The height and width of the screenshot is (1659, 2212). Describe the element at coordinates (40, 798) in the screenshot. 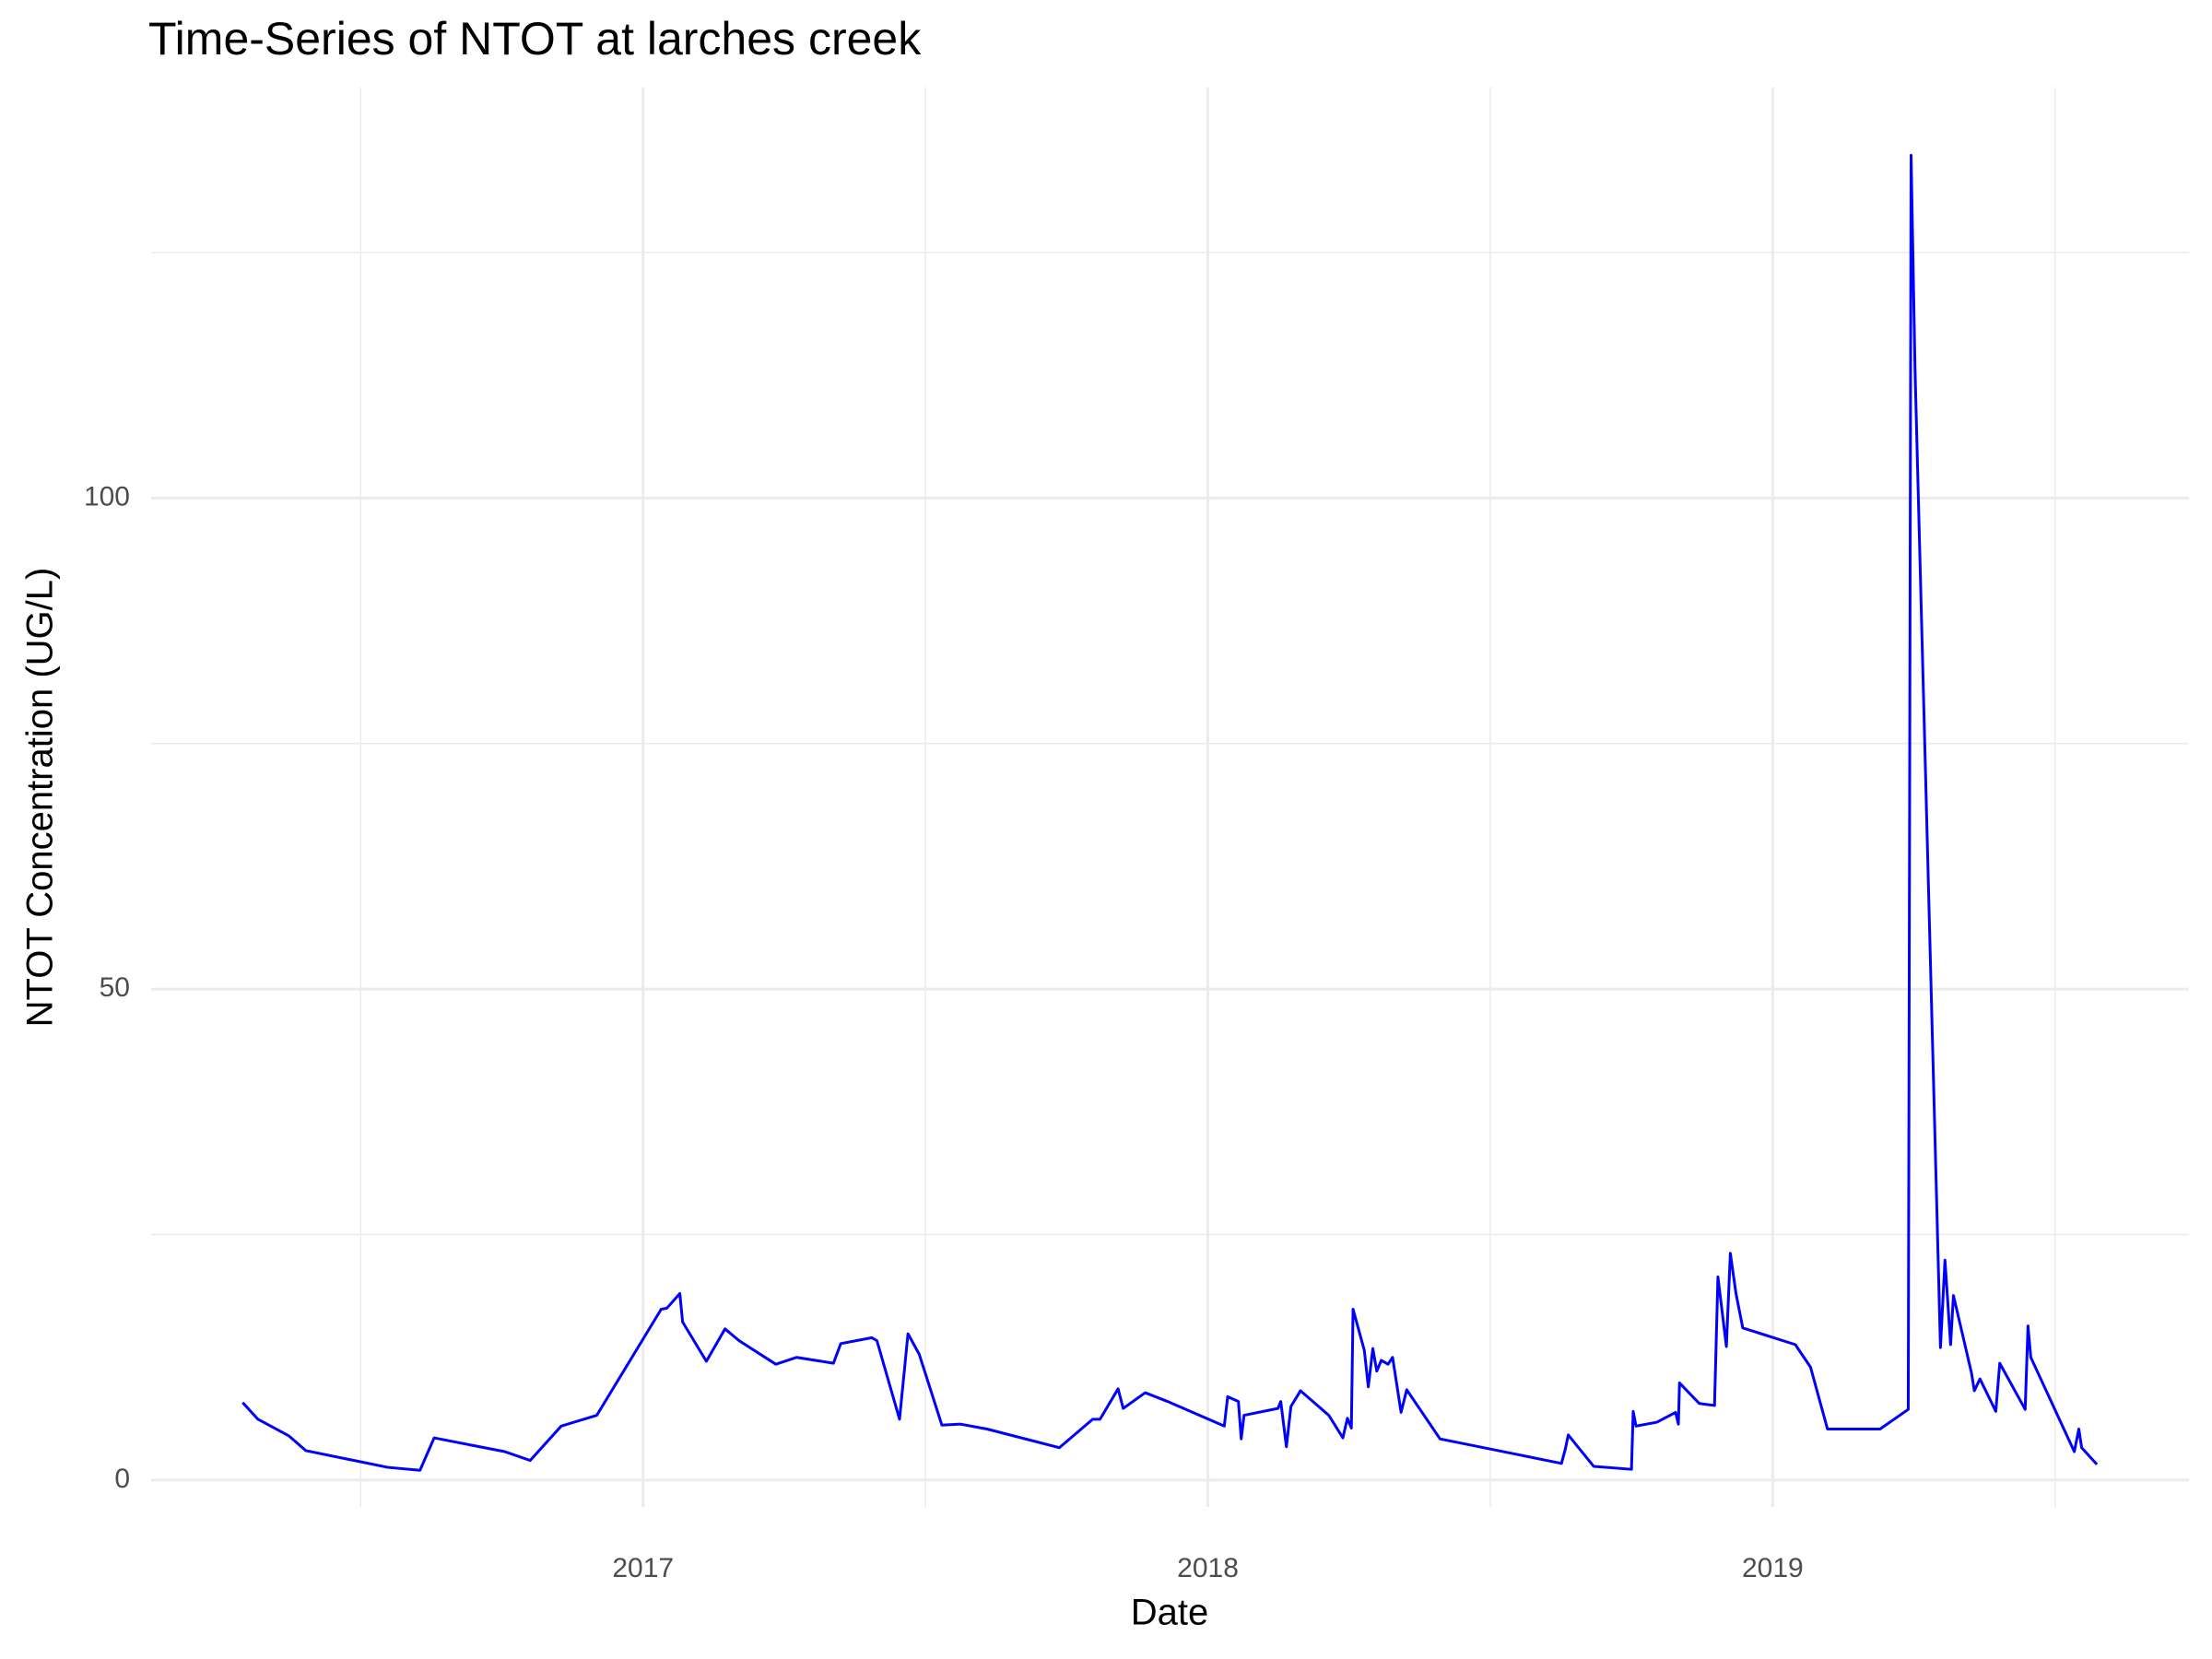

I see `y-axis-title: NTOT Concentration (UG/L)` at that location.